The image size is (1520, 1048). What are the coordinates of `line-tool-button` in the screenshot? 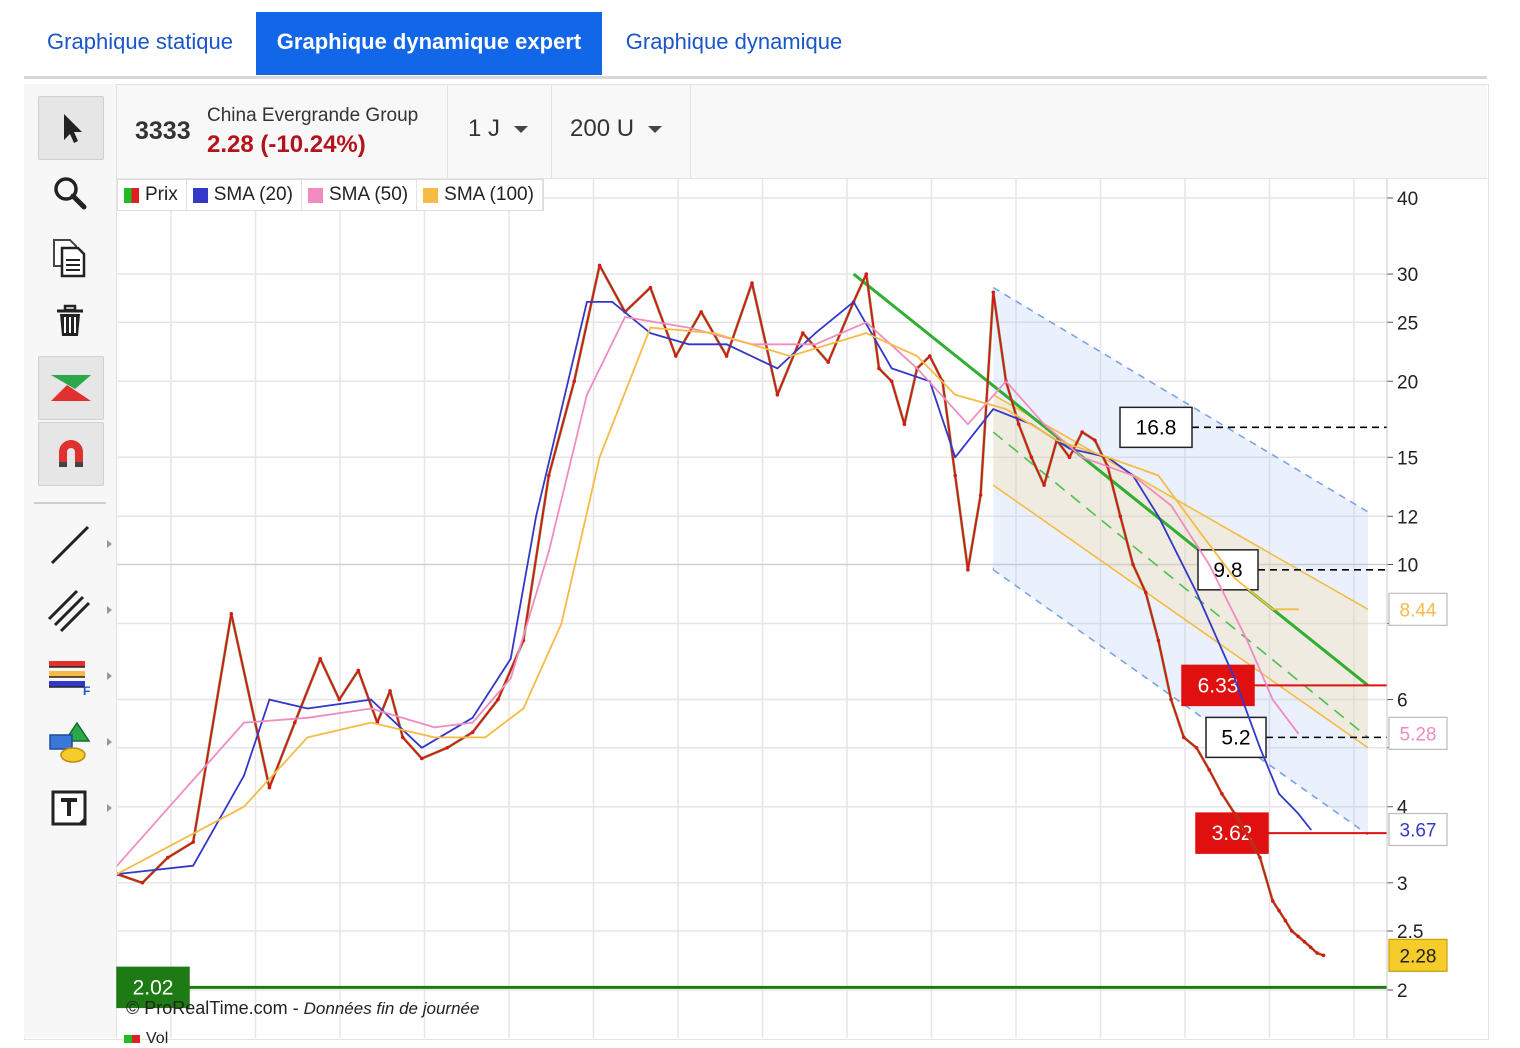 It's located at (75, 545).